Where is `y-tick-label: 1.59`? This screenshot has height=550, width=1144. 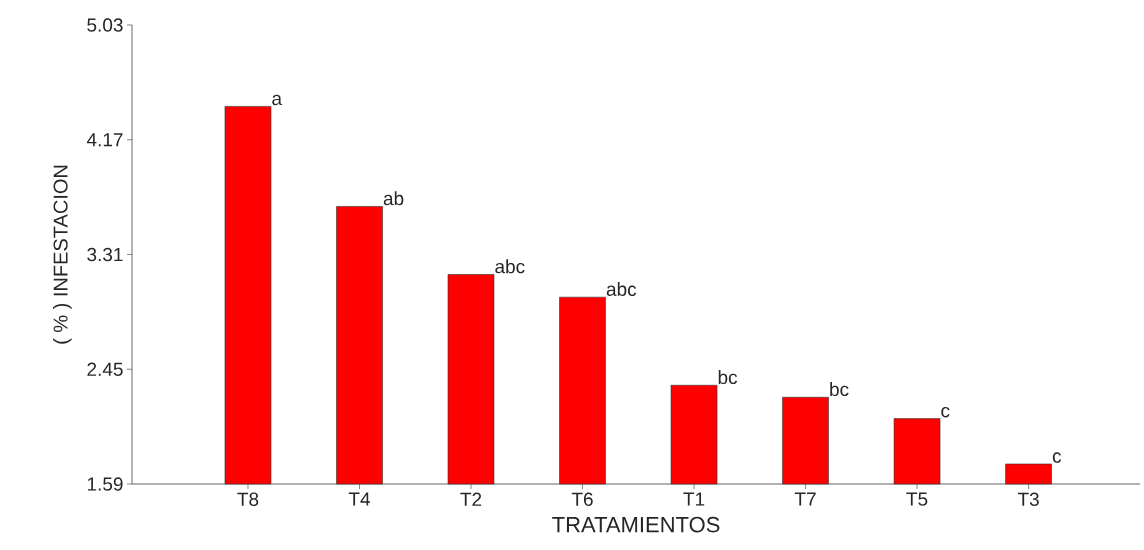 y-tick-label: 1.59 is located at coordinates (105, 484).